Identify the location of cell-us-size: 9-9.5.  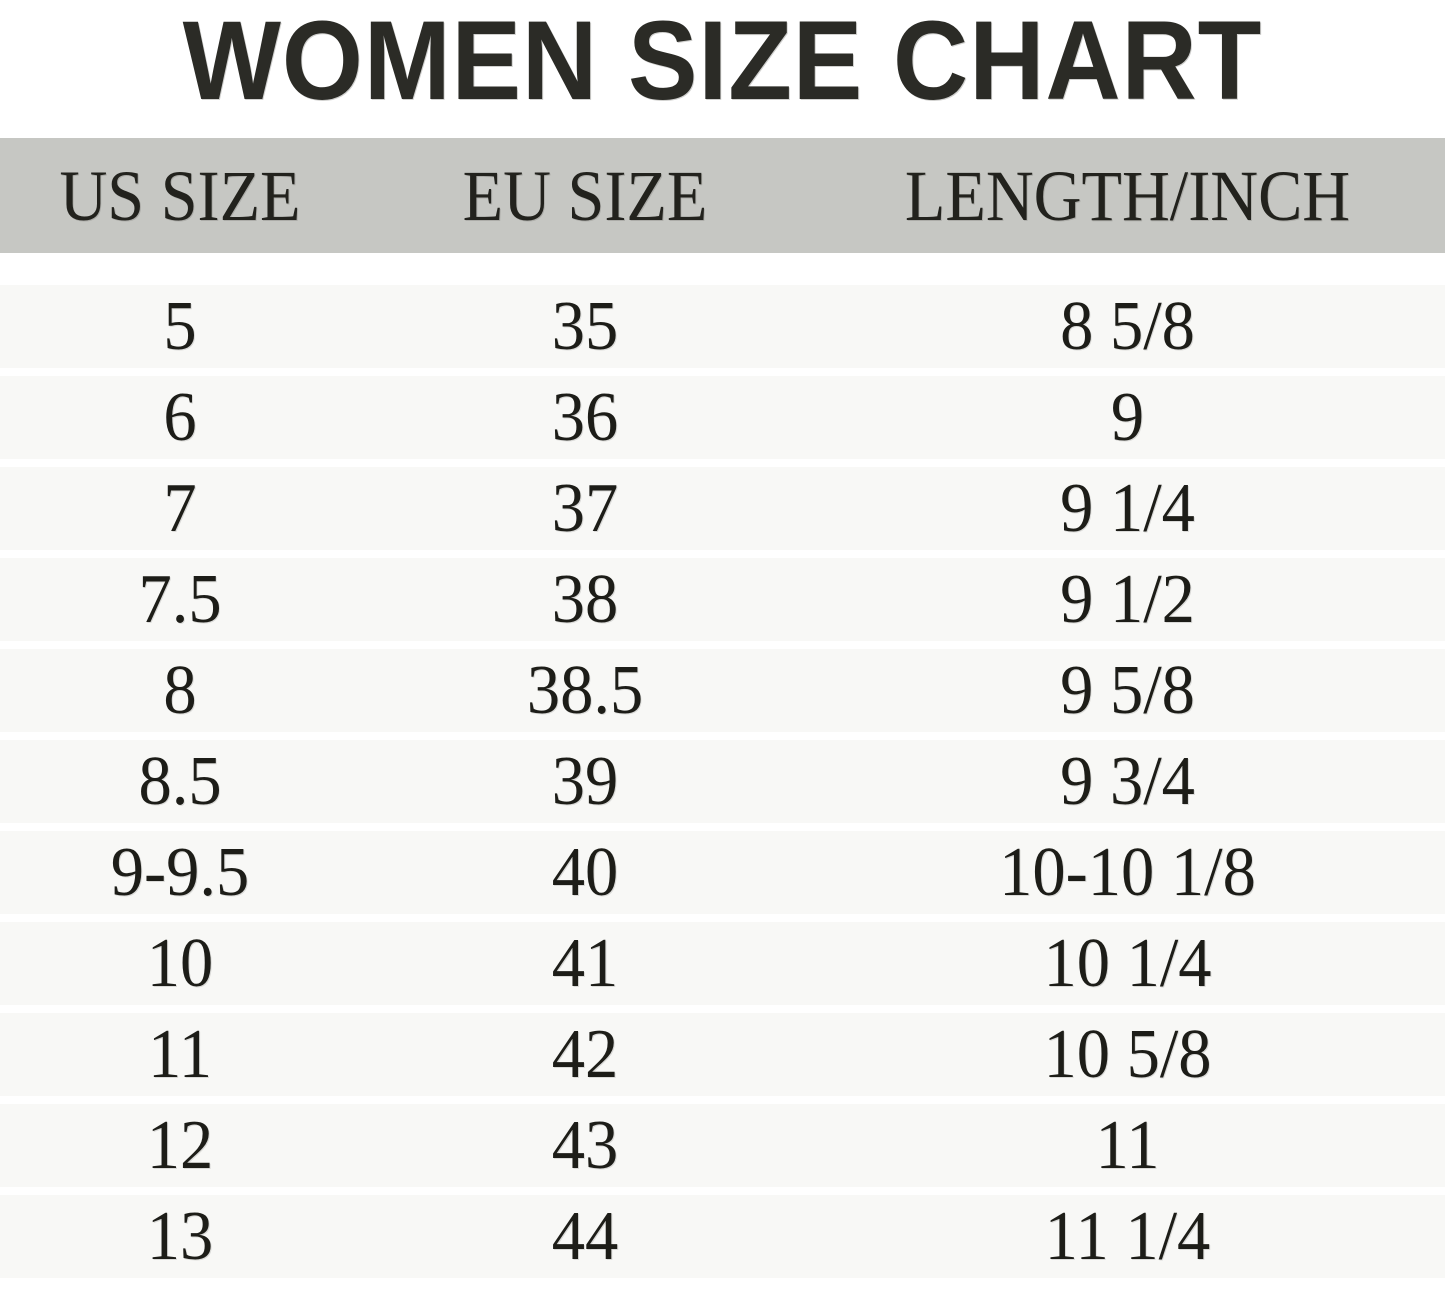
(180, 872).